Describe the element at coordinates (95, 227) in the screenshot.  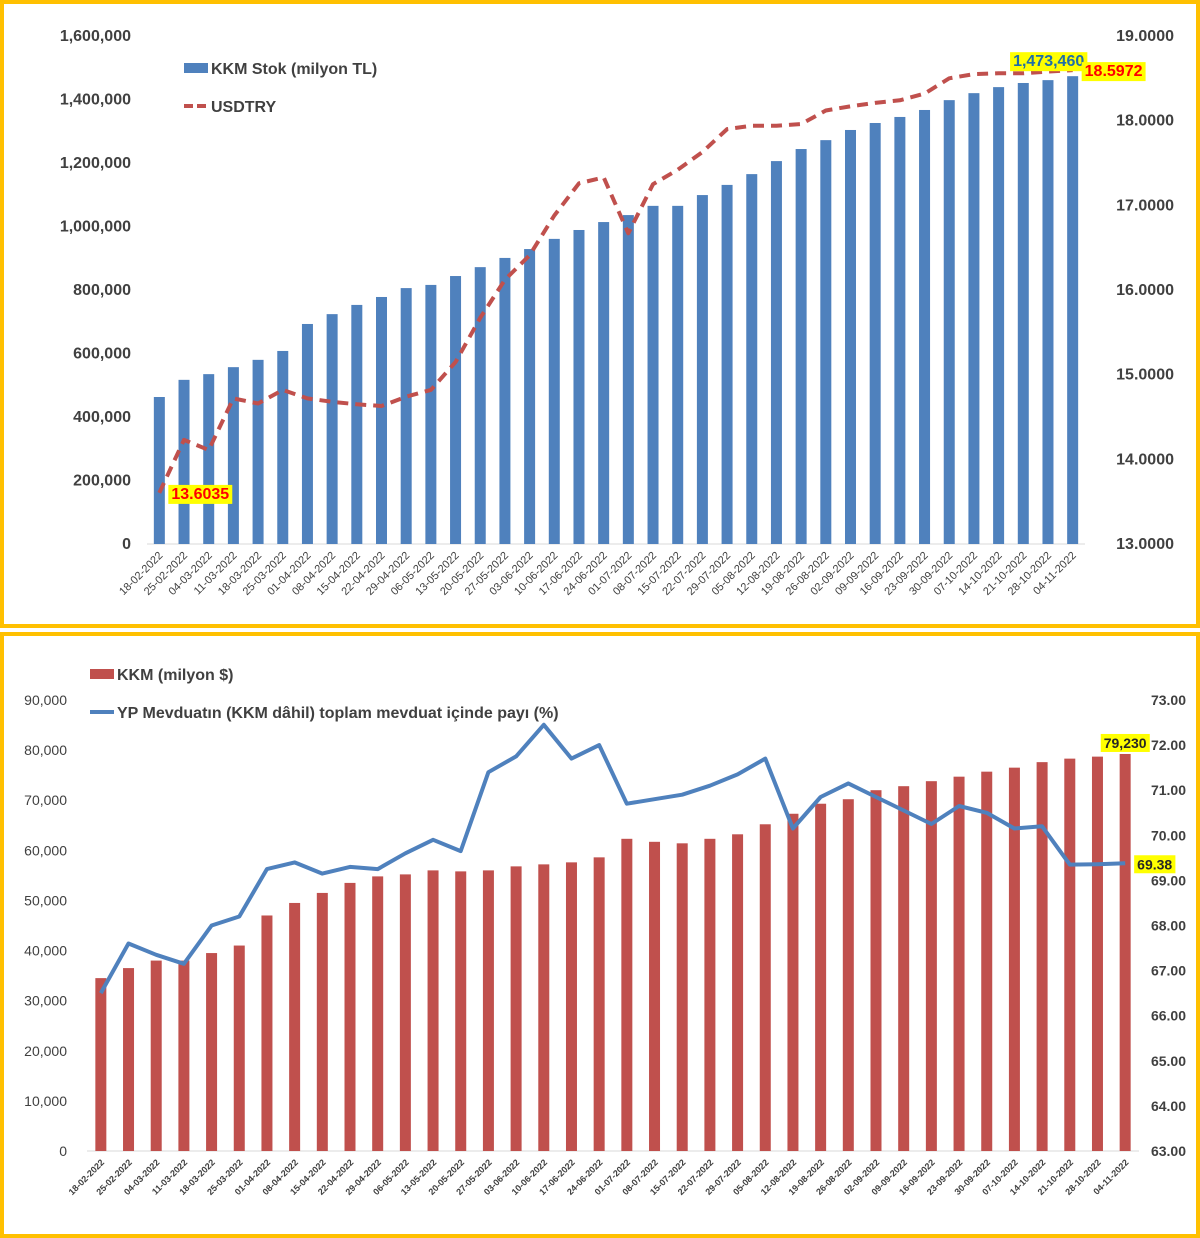
I see `y-left-tick-label: 1,000,000` at that location.